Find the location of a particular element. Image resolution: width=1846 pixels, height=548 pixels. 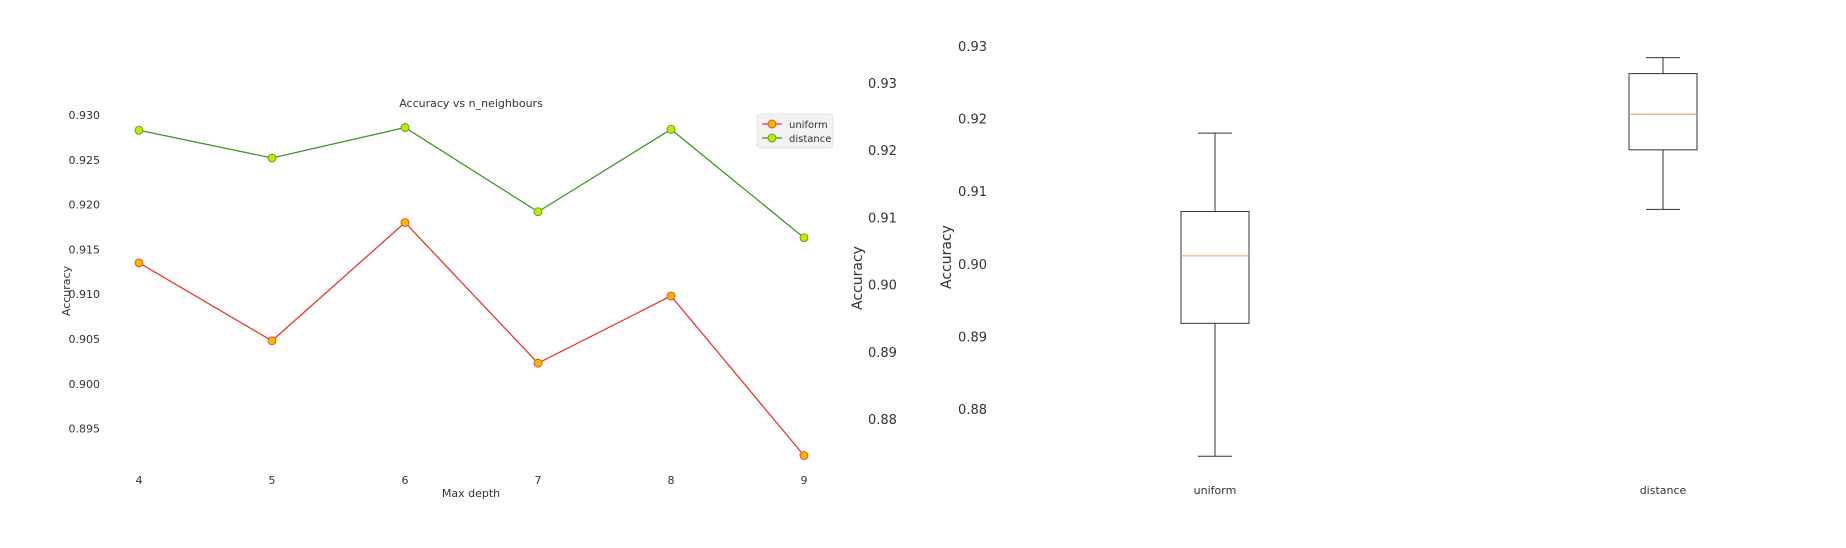

line-y-tick-label: 0.895 is located at coordinates (85, 429).